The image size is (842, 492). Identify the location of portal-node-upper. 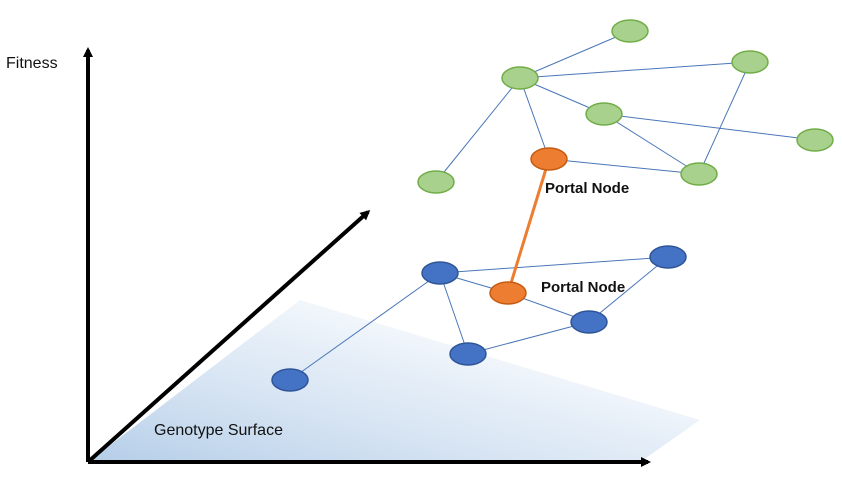
(549, 159).